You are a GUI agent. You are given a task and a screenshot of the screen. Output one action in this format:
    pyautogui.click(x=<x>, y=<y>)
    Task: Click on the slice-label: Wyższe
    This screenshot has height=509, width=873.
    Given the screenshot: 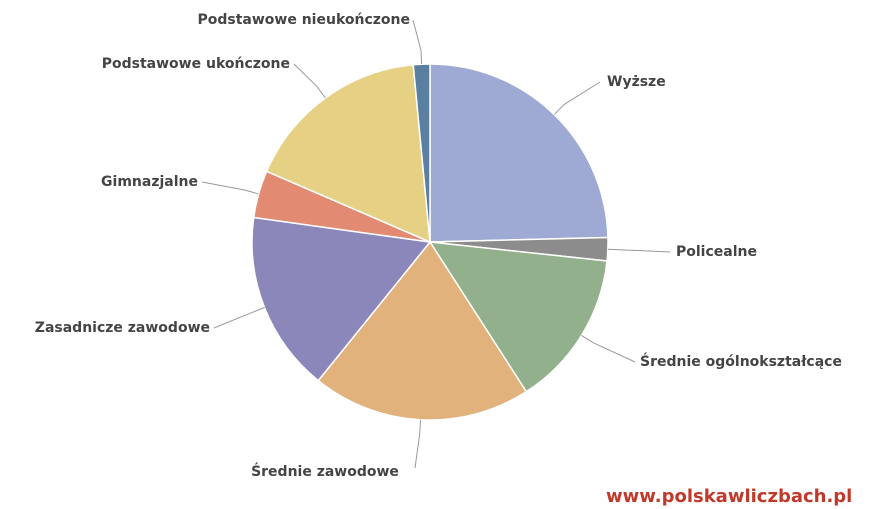 What is the action you would take?
    pyautogui.click(x=636, y=82)
    